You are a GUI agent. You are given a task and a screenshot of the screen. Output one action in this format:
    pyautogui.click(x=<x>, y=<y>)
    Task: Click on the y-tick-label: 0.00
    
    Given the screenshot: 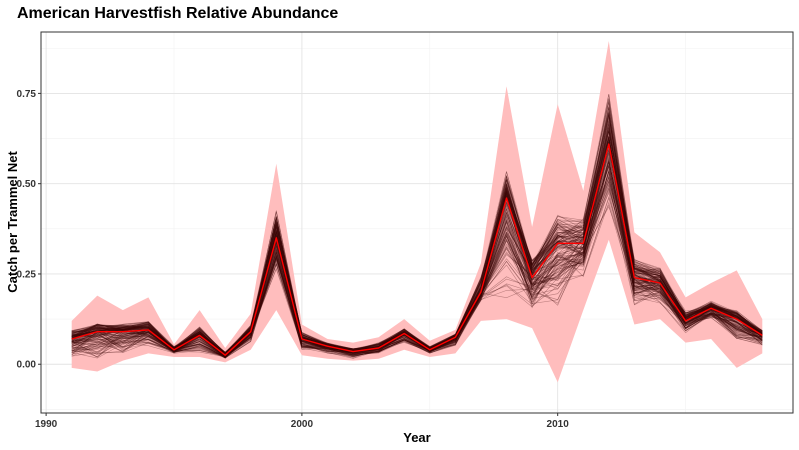 What is the action you would take?
    pyautogui.click(x=27, y=365)
    